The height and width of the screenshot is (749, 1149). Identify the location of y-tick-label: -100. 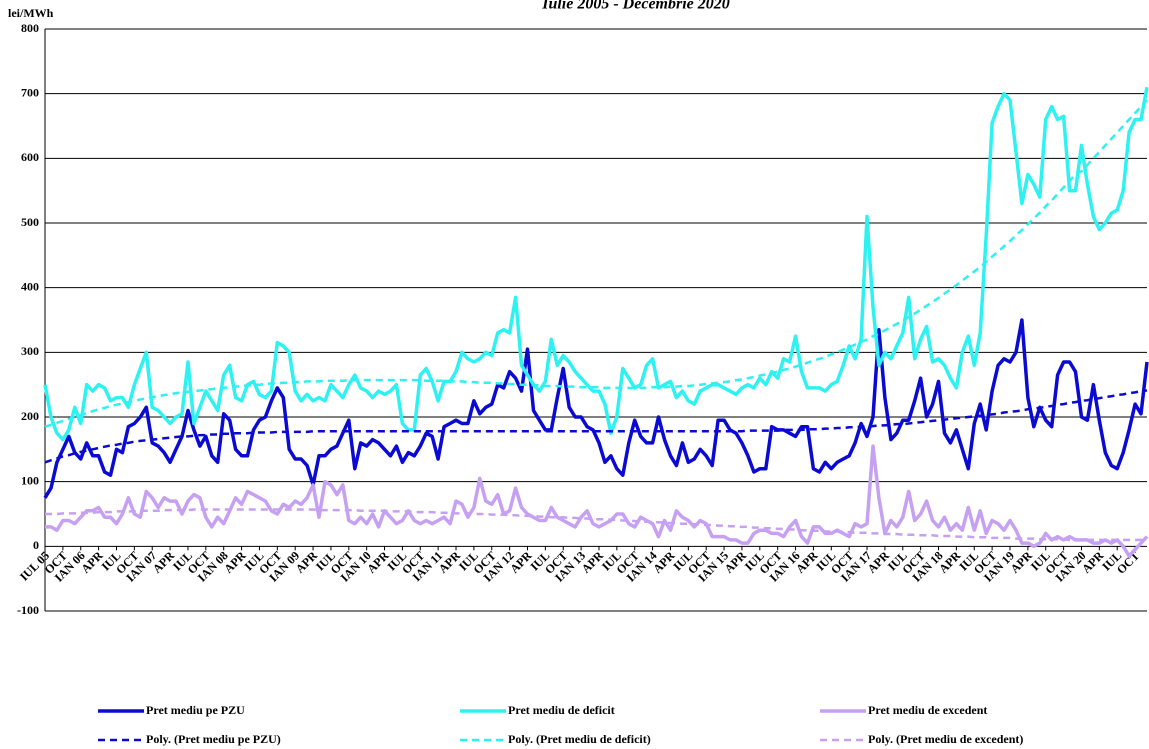
(28, 610).